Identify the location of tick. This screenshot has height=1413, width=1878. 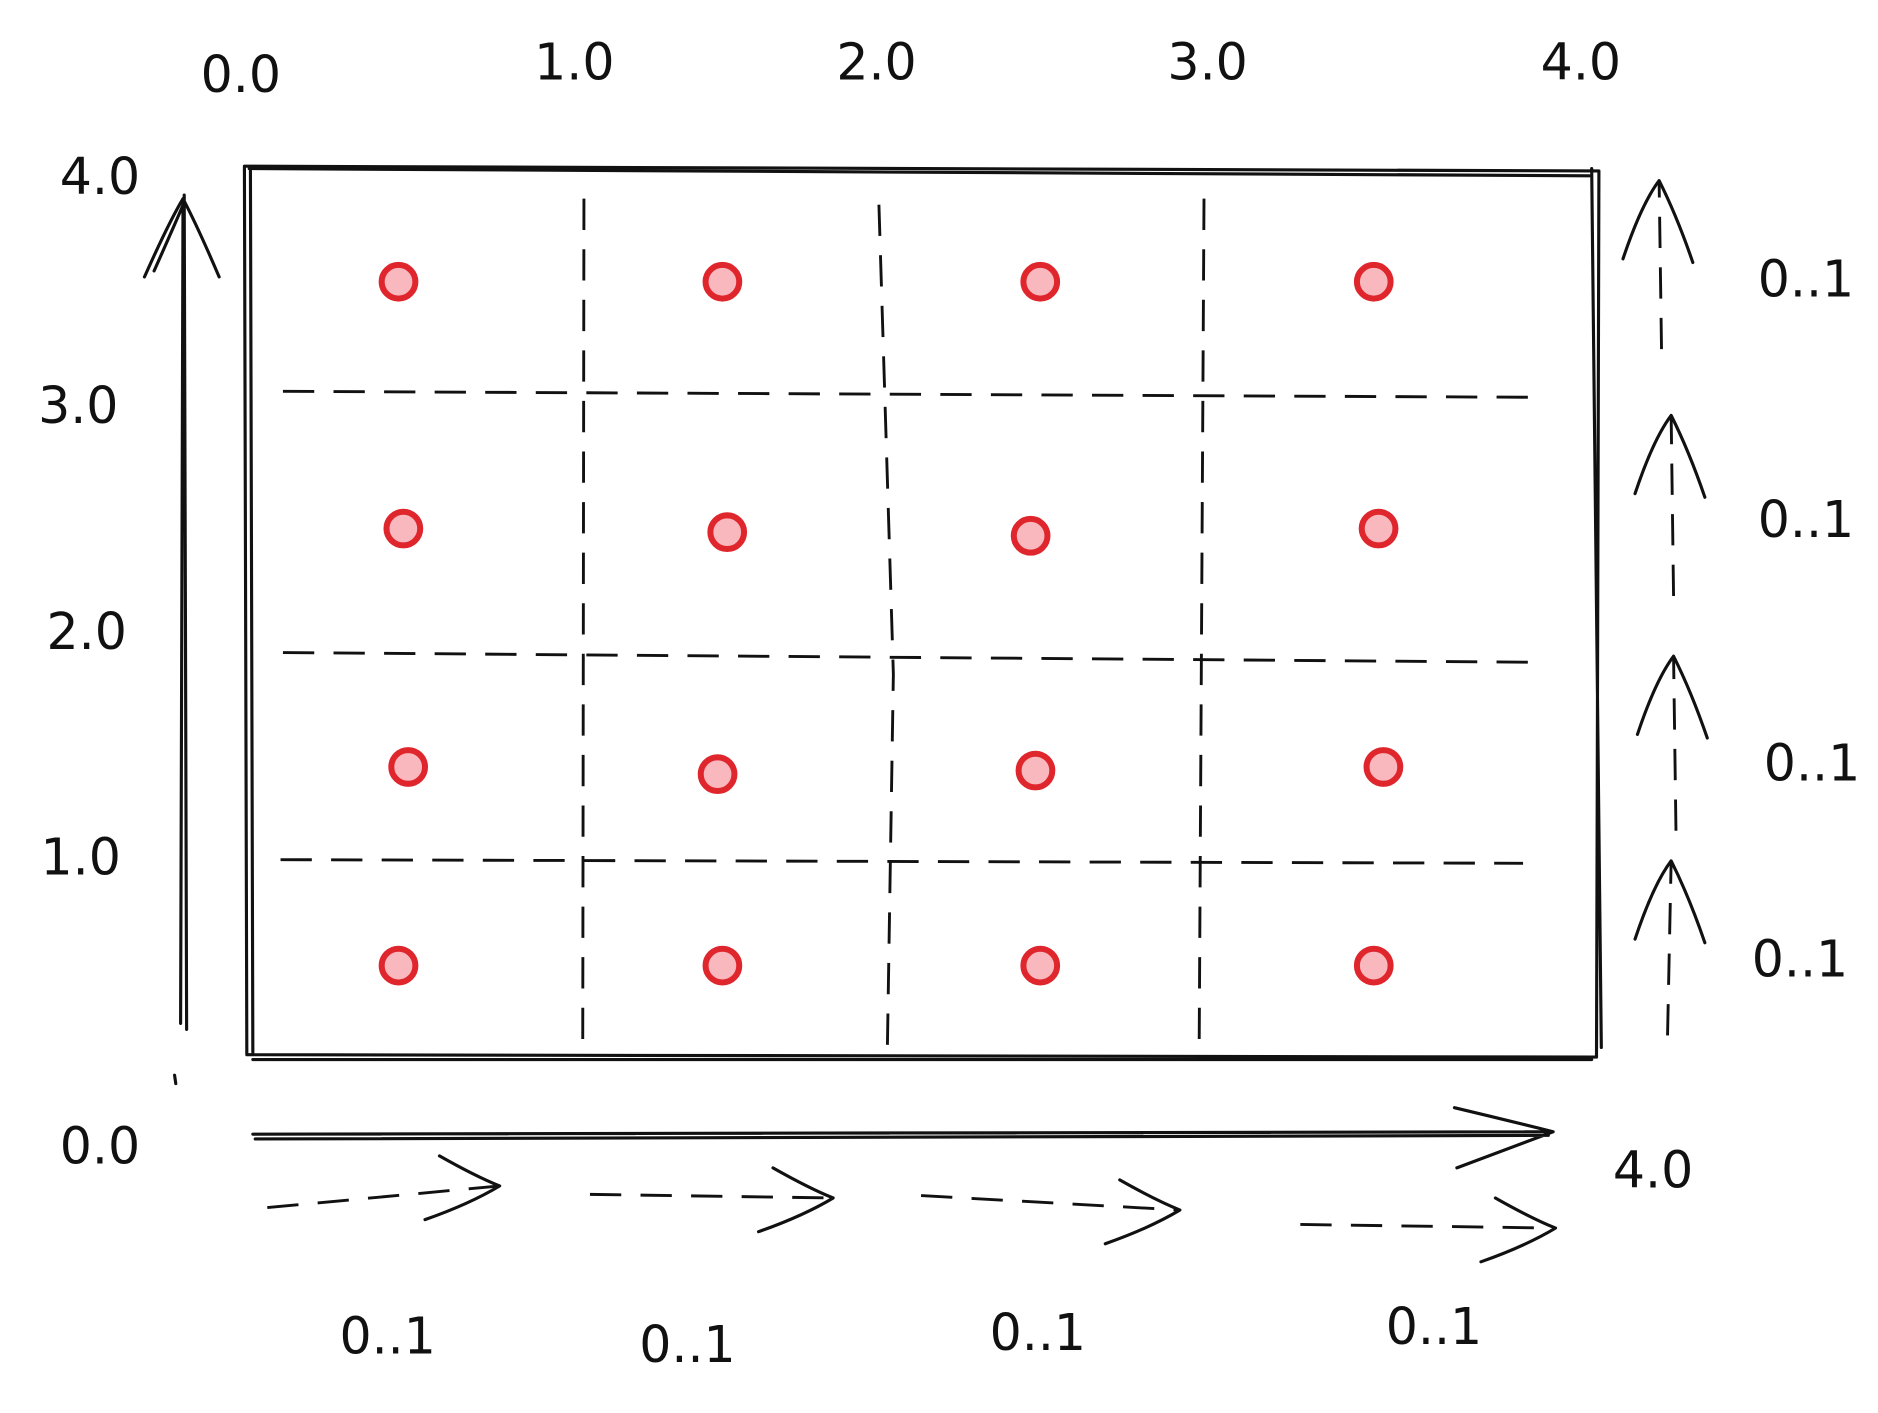
(175, 1079).